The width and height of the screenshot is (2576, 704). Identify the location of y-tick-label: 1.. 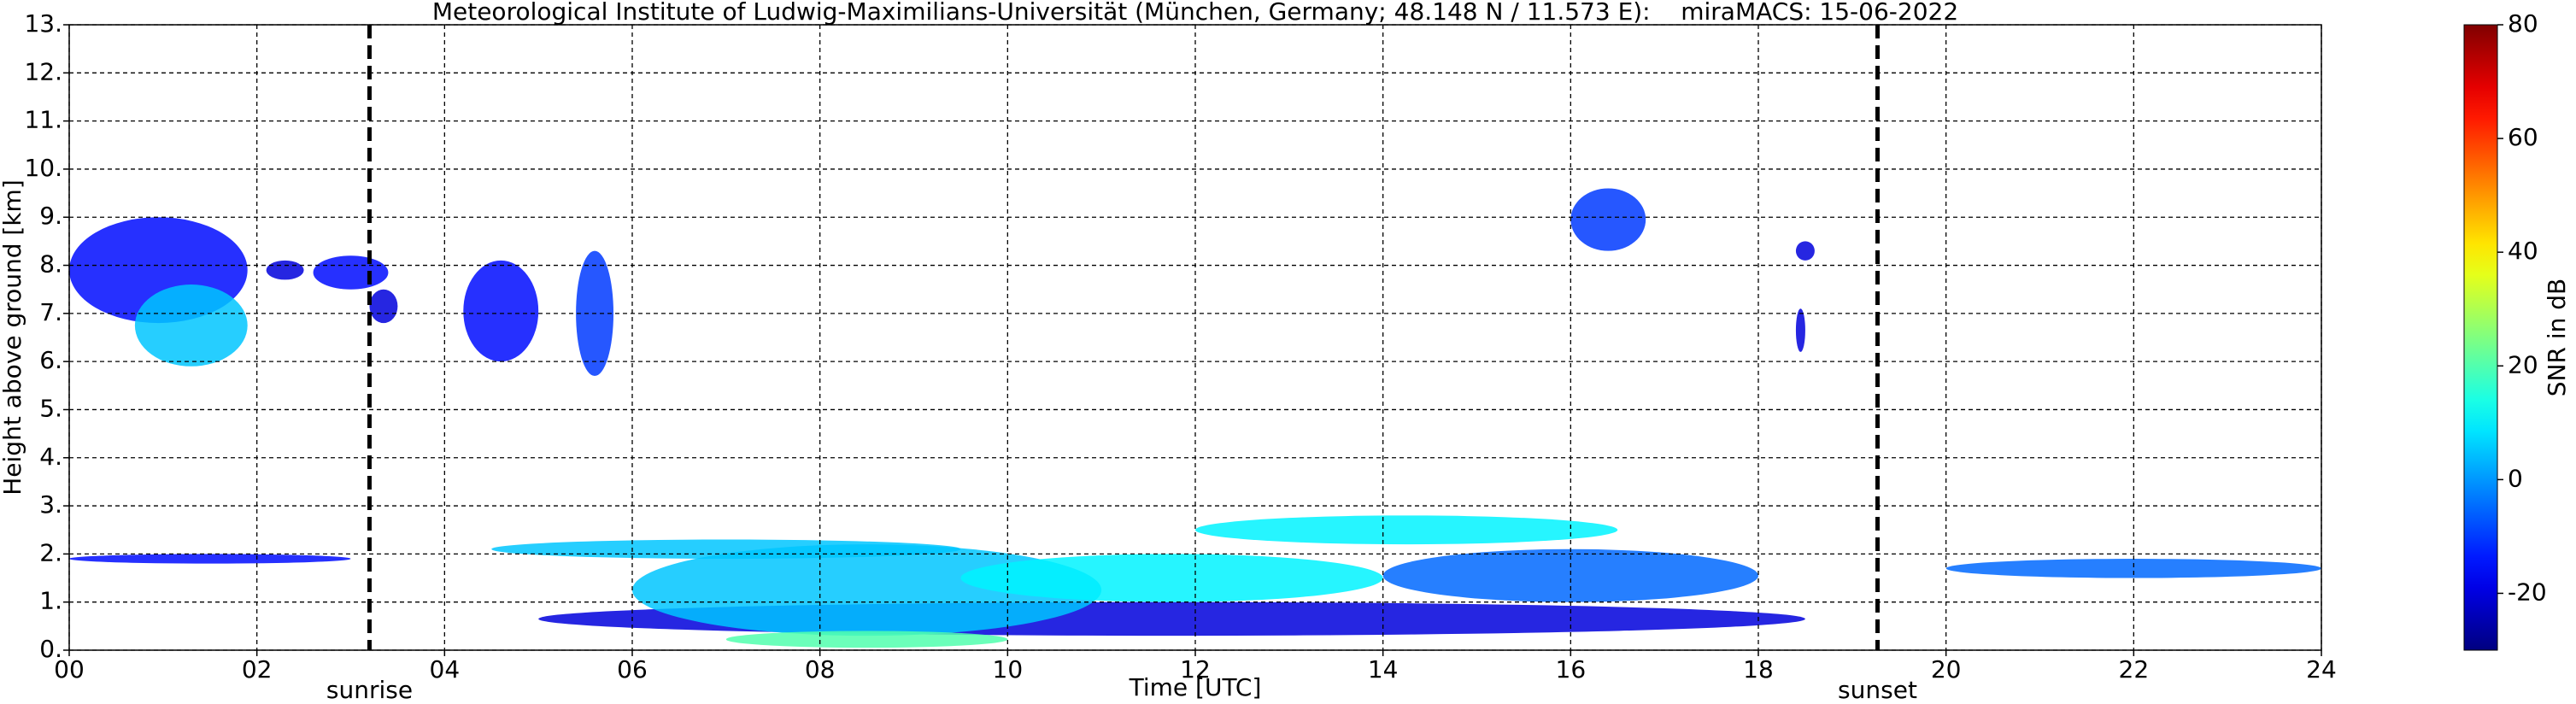
(50, 601).